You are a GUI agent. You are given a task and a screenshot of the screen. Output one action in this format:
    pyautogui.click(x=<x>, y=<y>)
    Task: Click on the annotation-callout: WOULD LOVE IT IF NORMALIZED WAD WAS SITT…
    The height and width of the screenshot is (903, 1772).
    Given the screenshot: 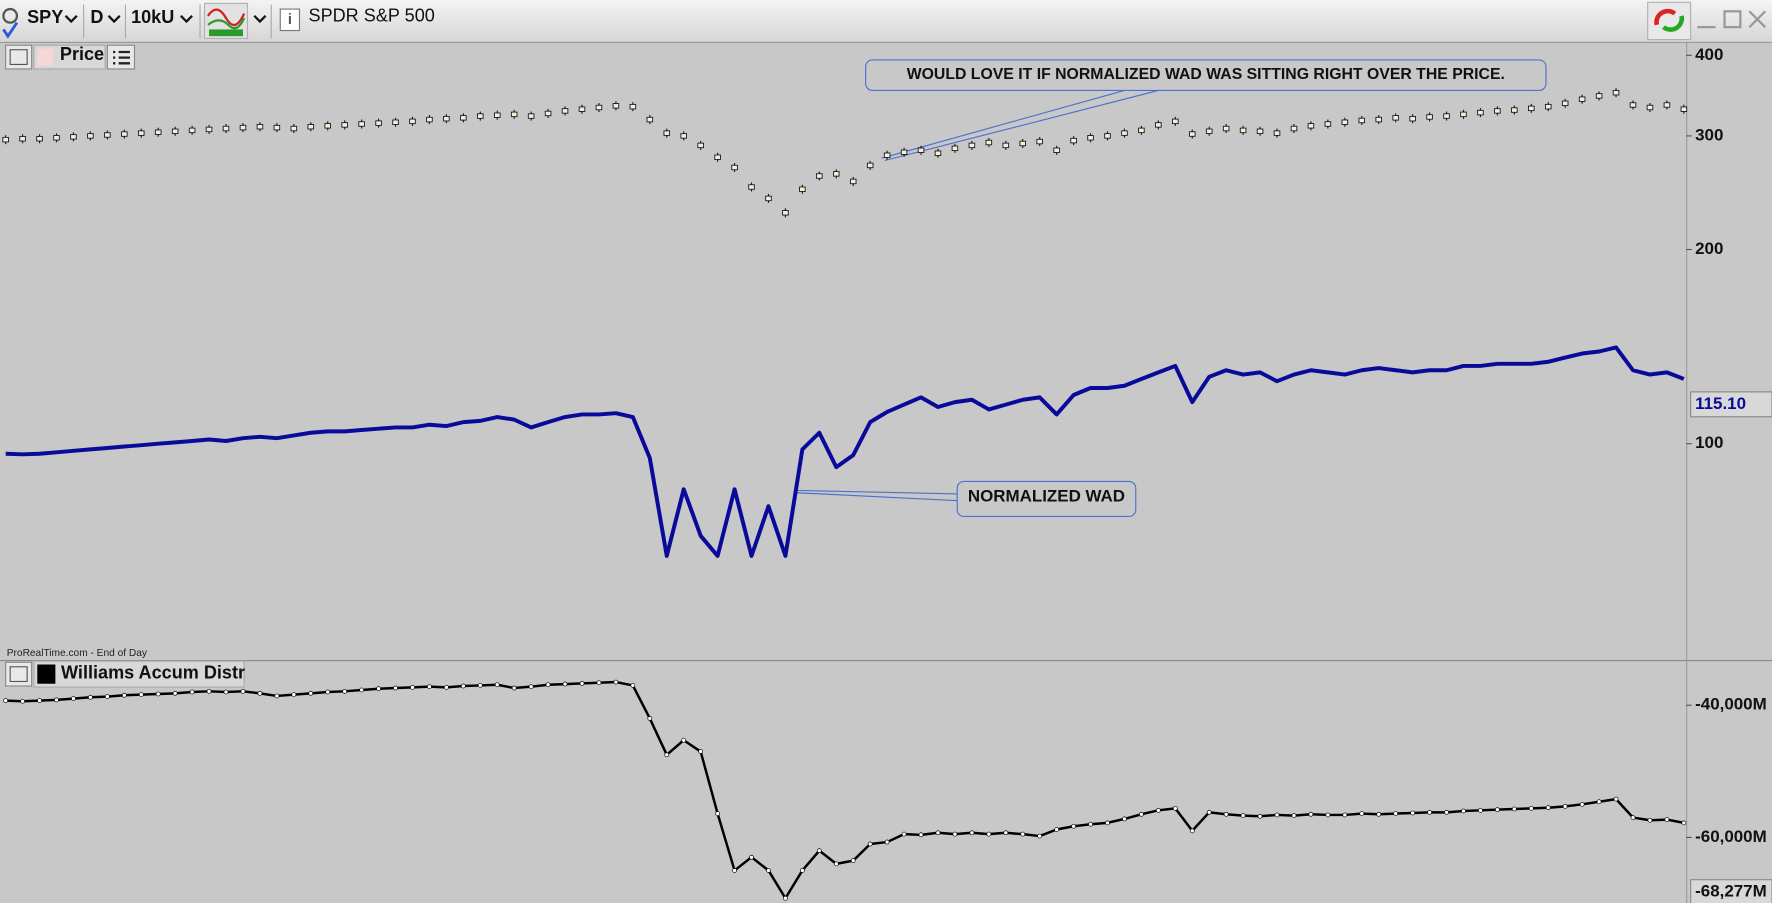 What is the action you would take?
    pyautogui.click(x=1206, y=110)
    